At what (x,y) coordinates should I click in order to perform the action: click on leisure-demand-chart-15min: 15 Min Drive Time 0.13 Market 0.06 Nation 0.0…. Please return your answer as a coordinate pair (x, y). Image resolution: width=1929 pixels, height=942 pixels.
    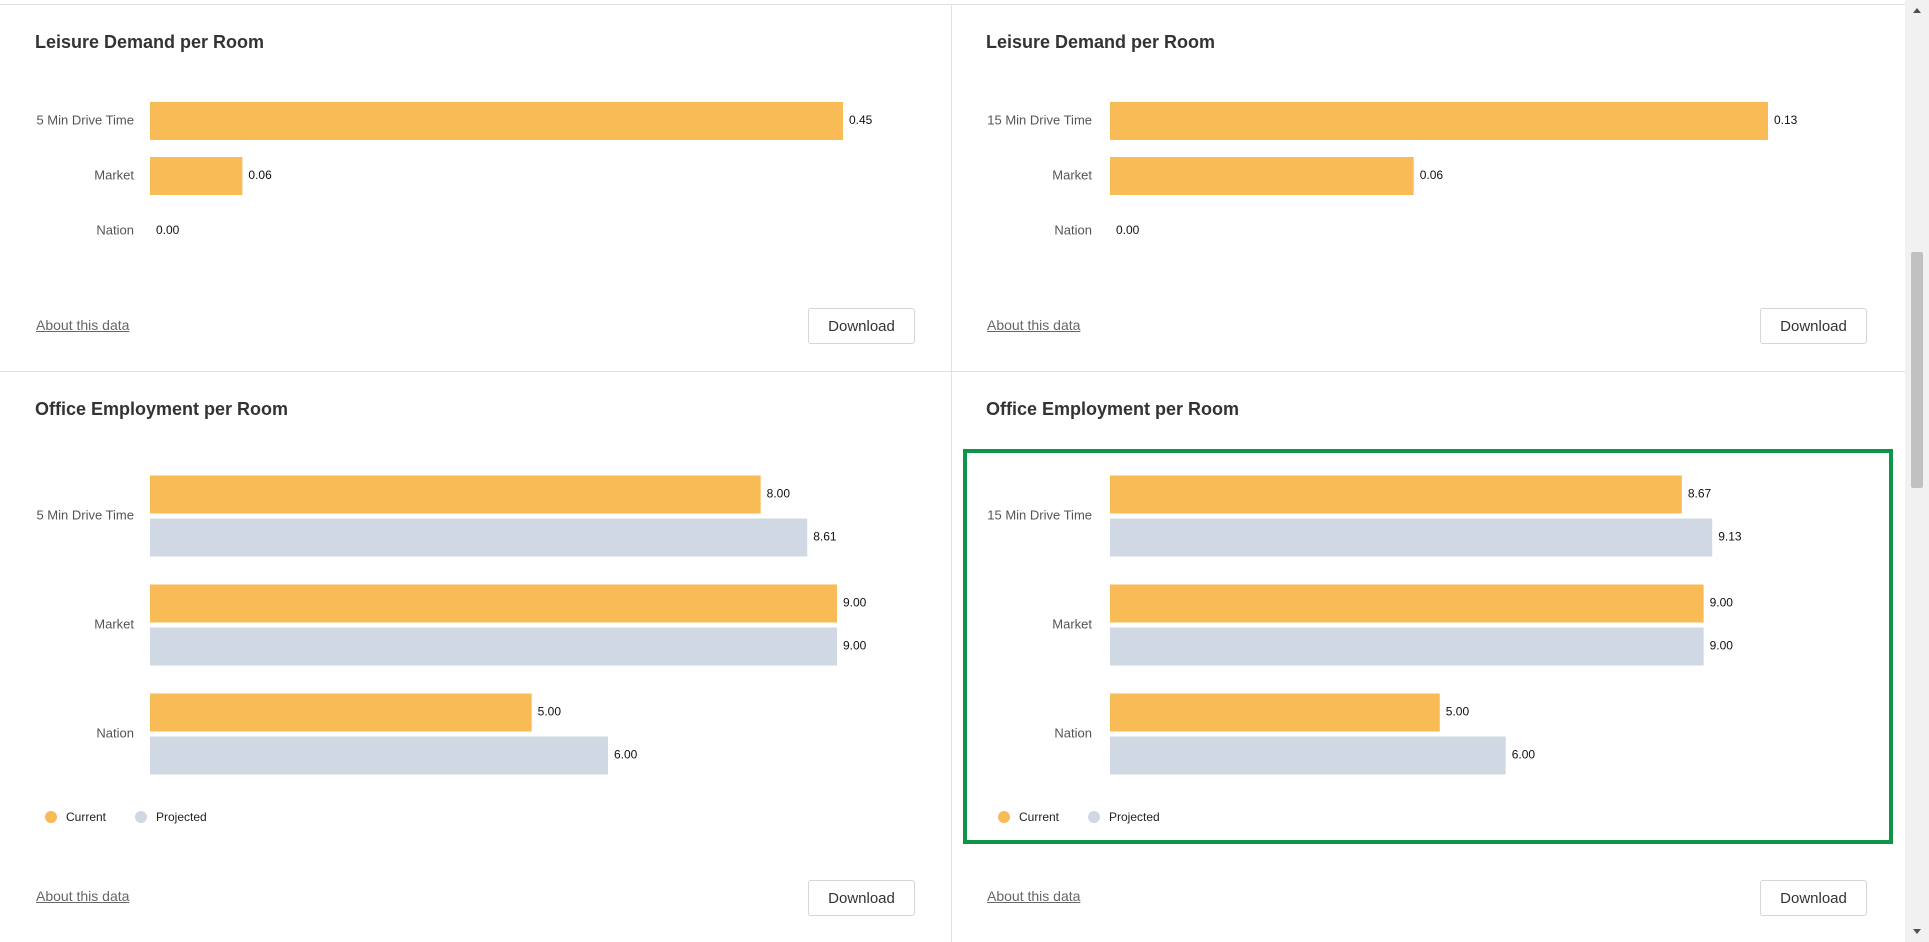
    Looking at the image, I should click on (1392, 169).